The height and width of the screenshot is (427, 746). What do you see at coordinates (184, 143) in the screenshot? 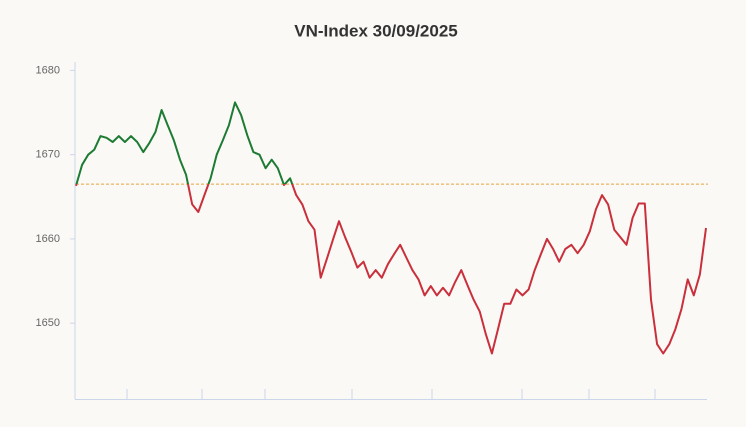
I see `line-above` at bounding box center [184, 143].